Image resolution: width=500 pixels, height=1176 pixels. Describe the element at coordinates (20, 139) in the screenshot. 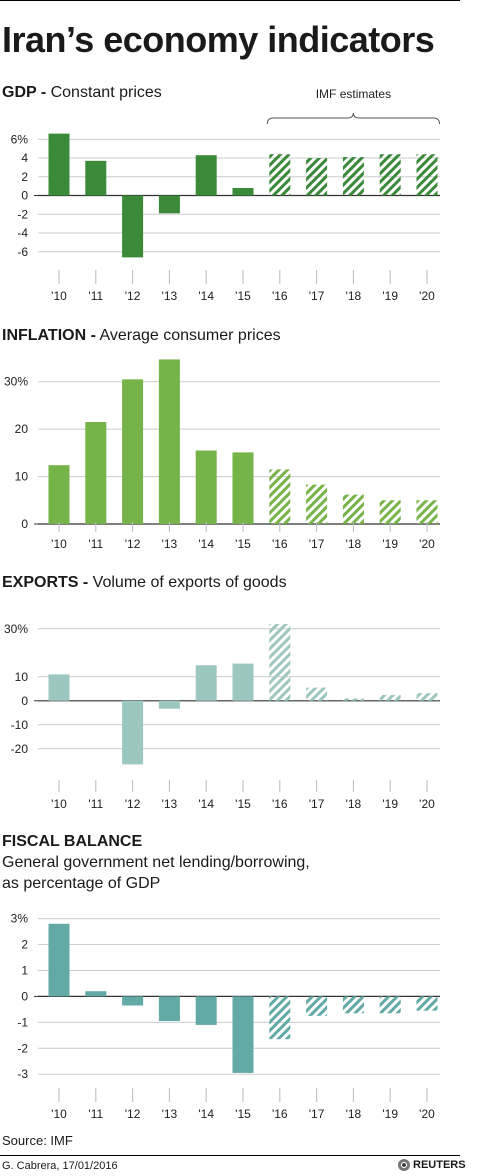

I see `y-tick-label: 6%` at that location.